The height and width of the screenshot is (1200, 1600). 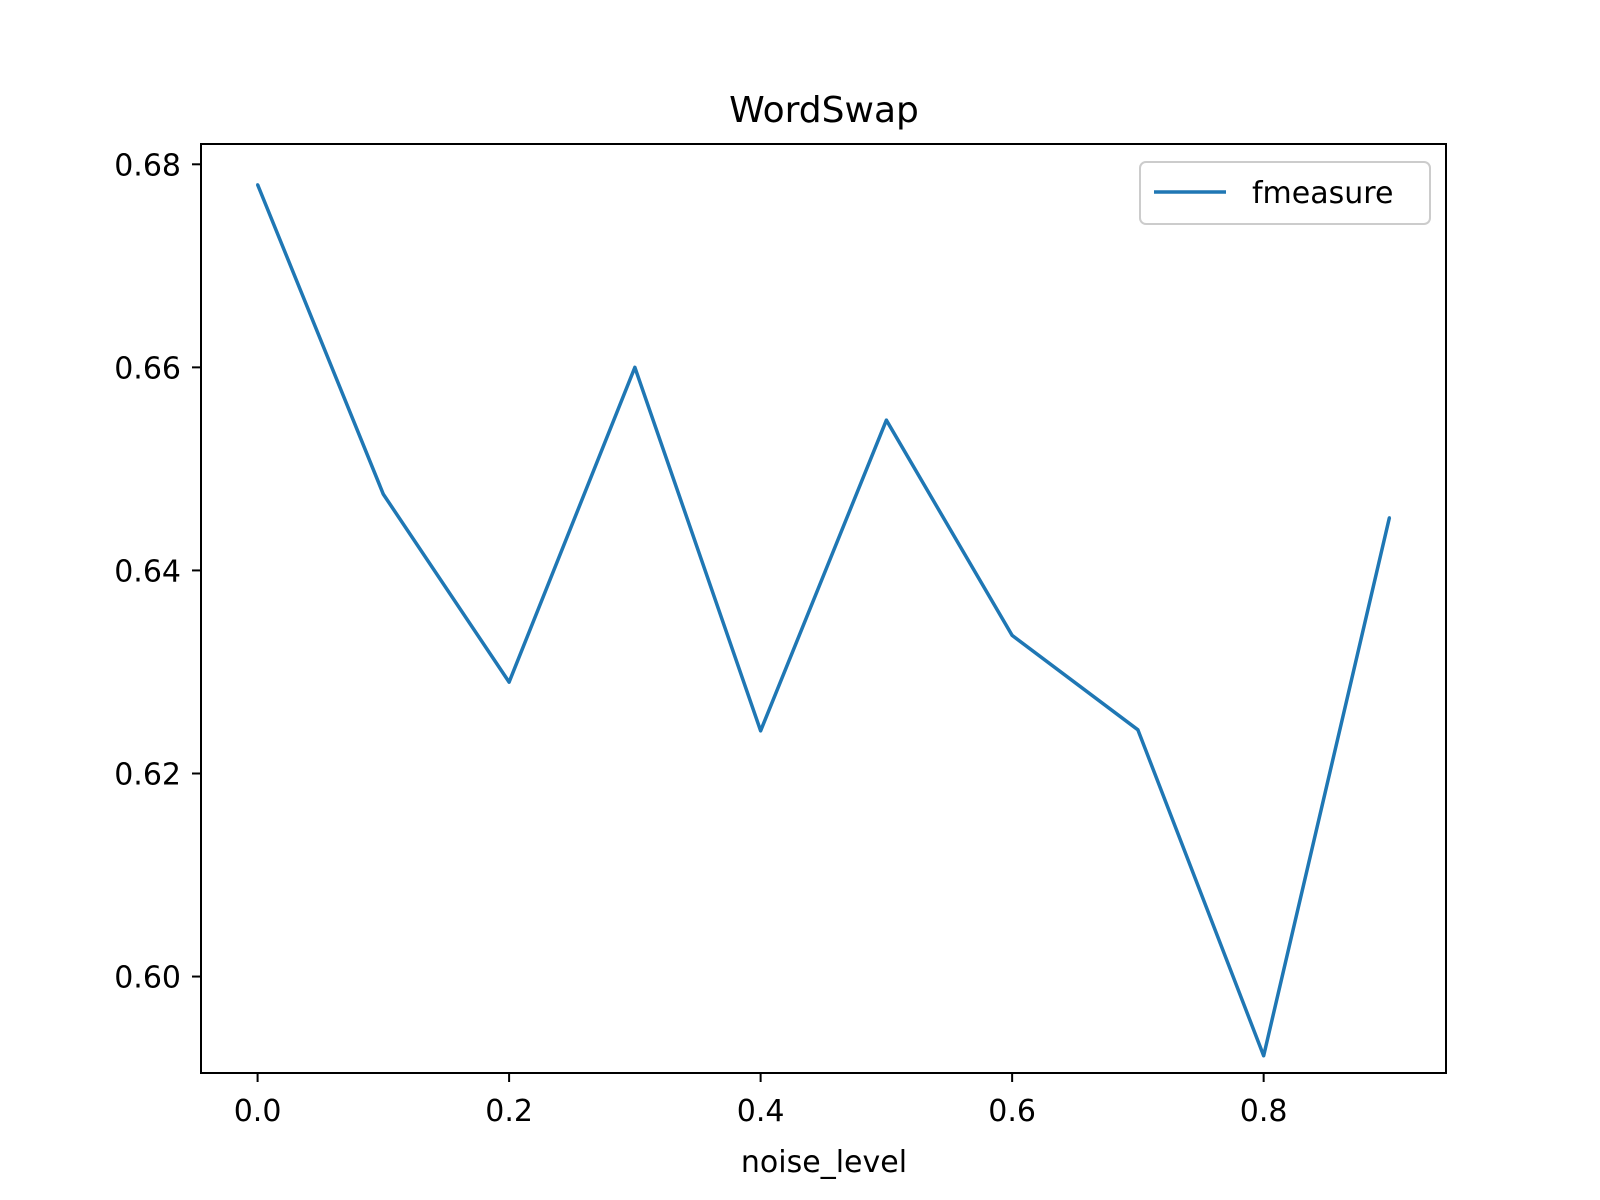 I want to click on legend-box, so click(x=1285, y=193).